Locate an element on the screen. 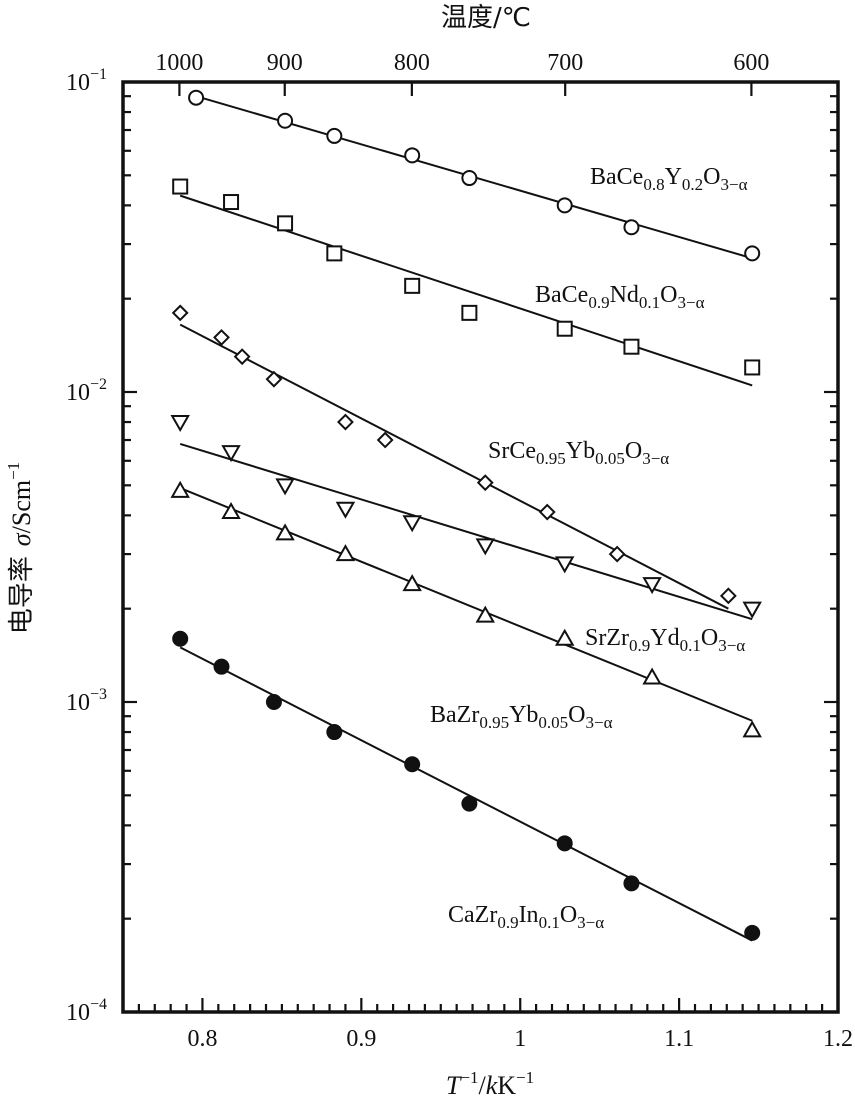 This screenshot has height=1104, width=855. top-tick-label: 1000 is located at coordinates (179, 63).